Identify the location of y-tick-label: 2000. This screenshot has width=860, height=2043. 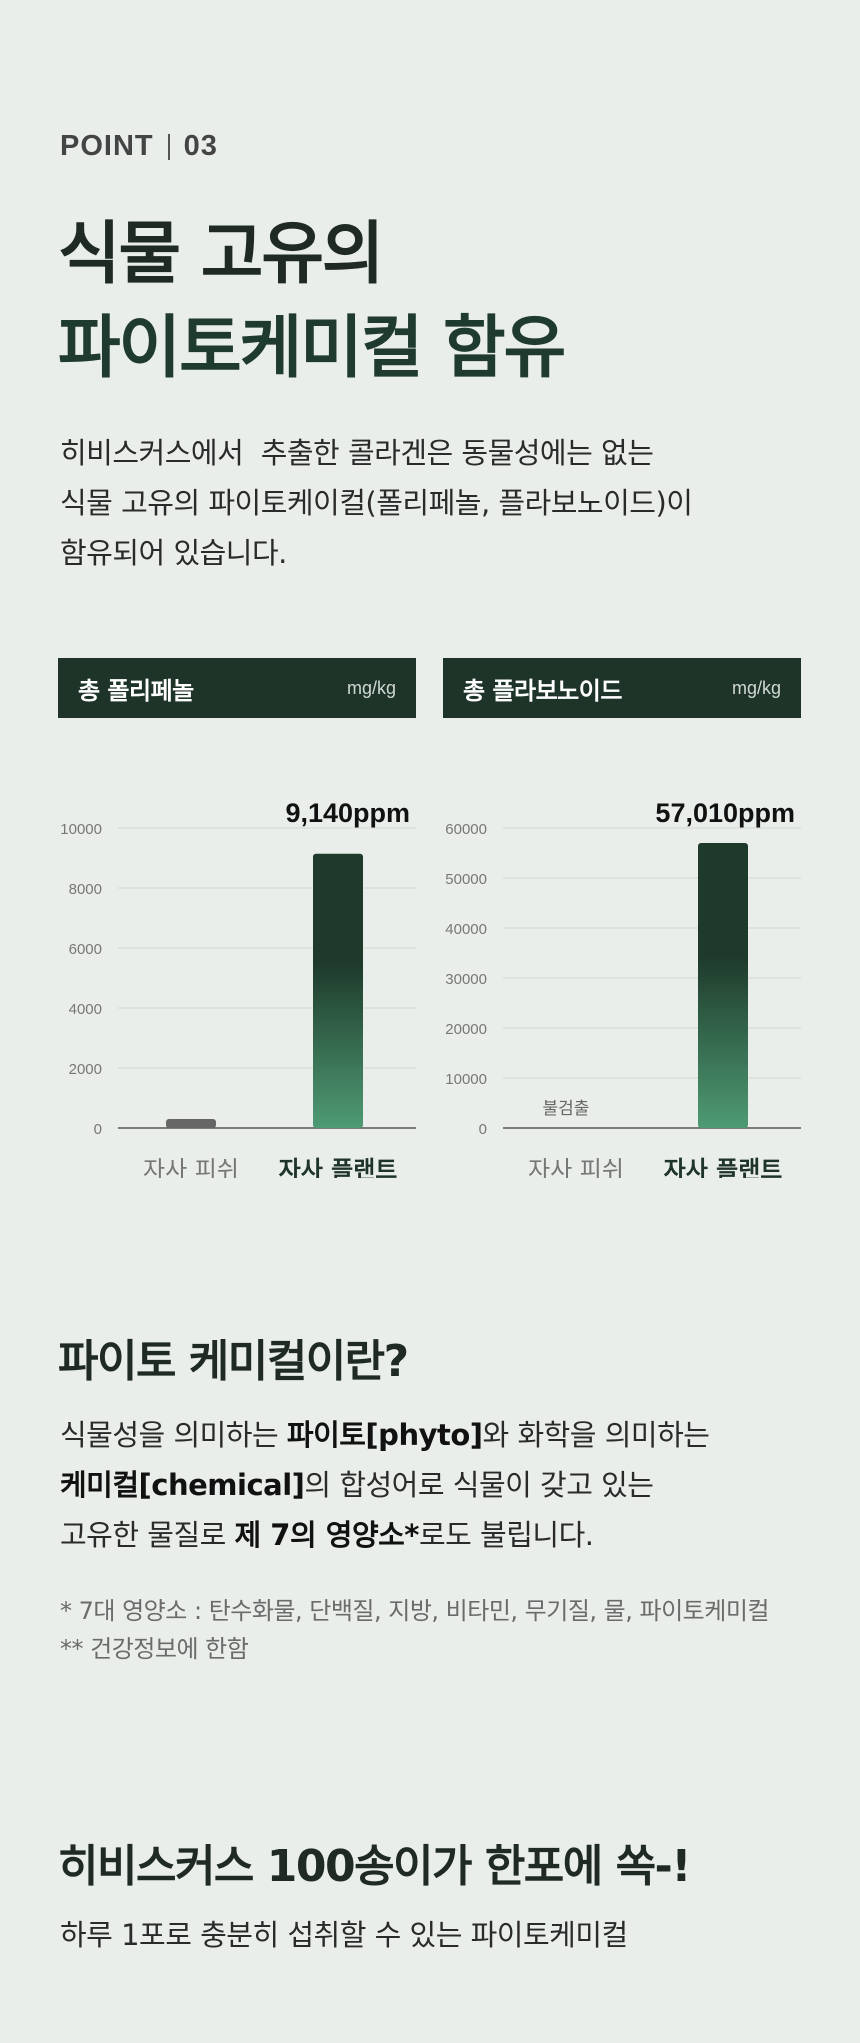
(85, 1069).